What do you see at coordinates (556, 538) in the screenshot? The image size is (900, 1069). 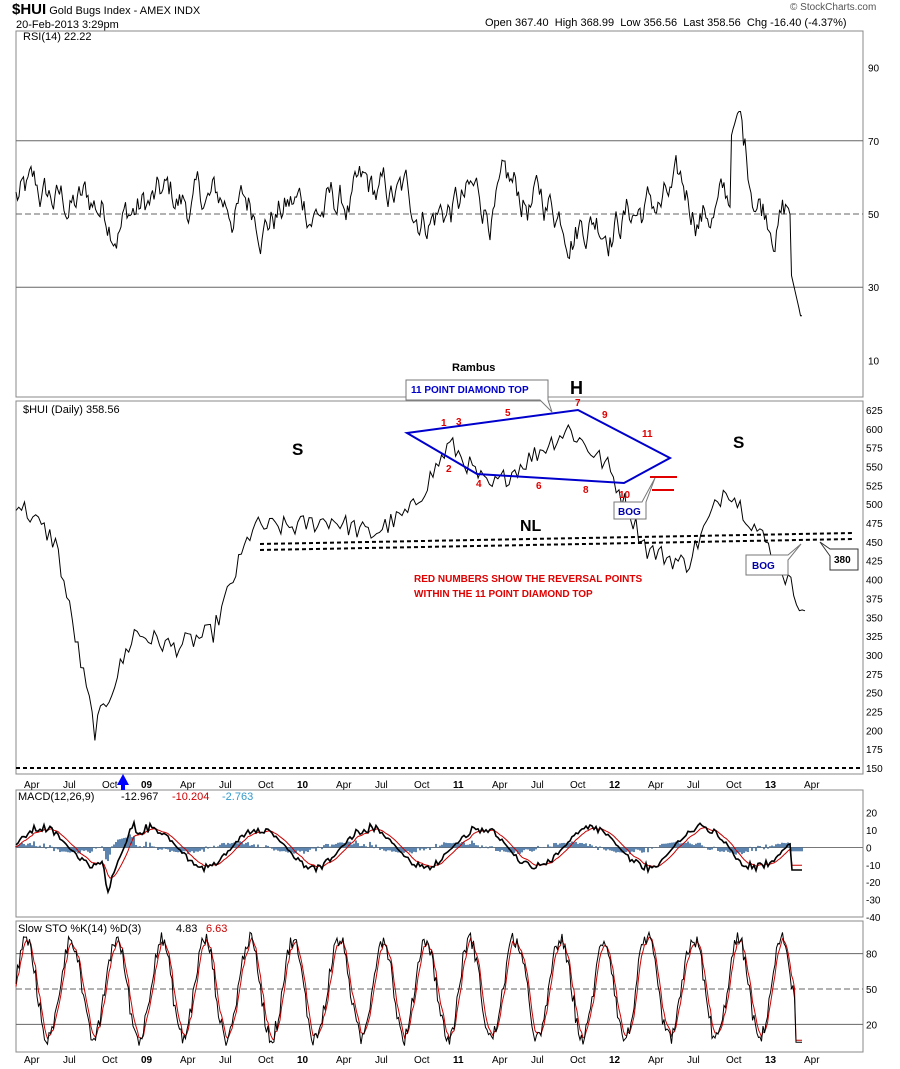 I see `neckline-upper` at bounding box center [556, 538].